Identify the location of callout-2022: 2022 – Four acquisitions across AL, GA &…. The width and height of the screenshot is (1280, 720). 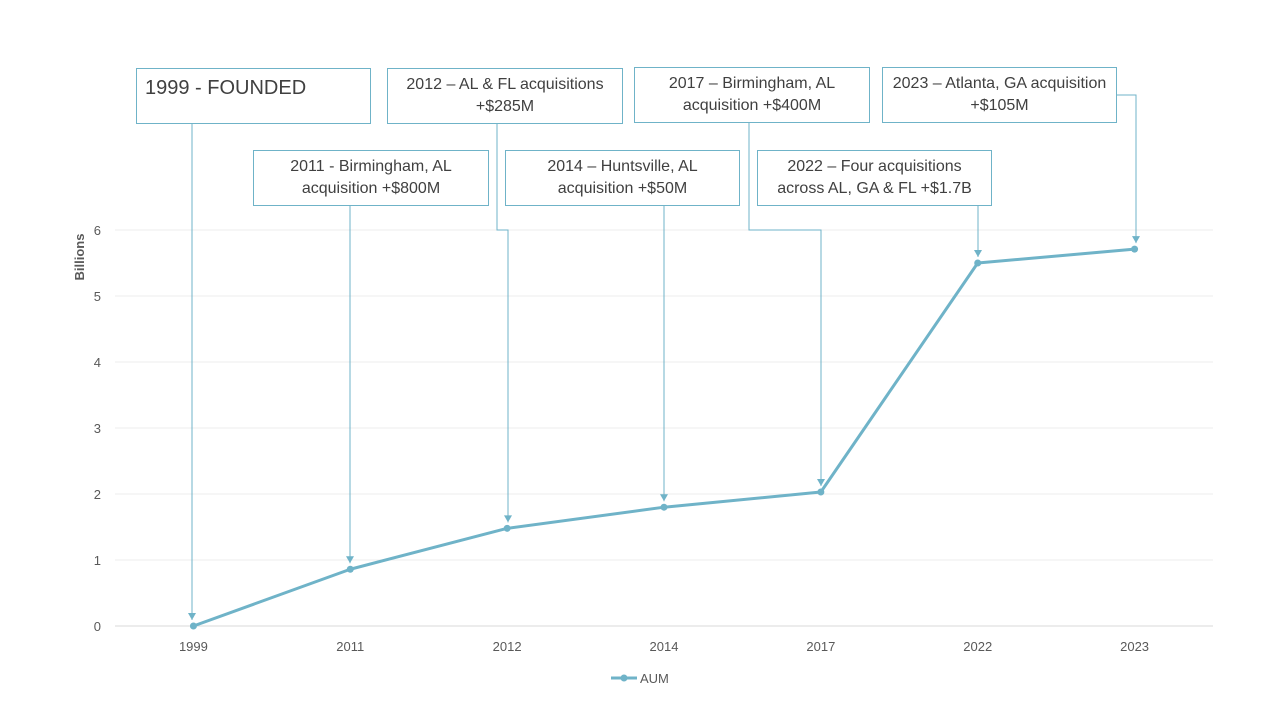
(874, 178).